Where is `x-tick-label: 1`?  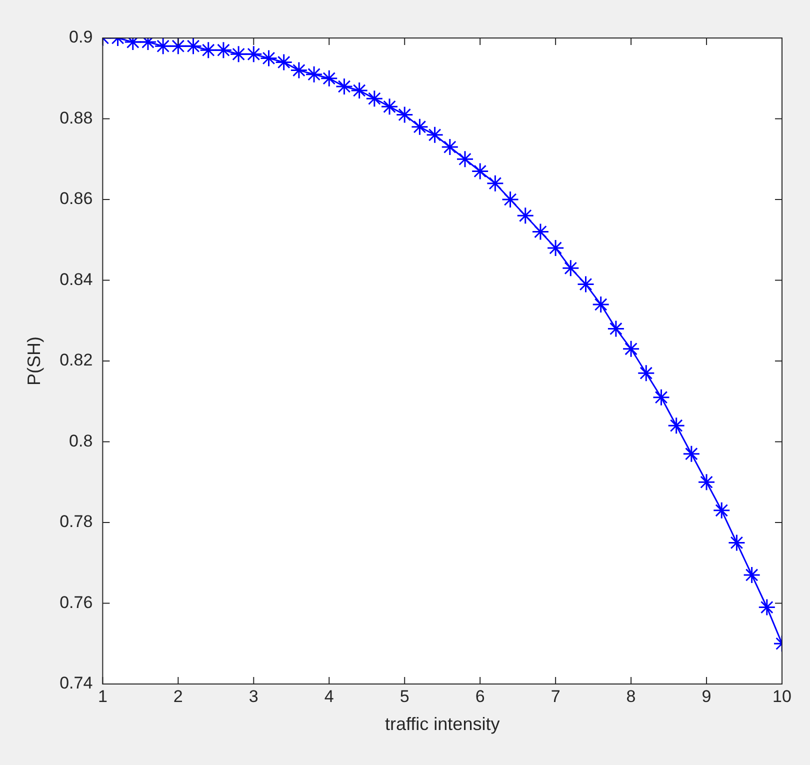
x-tick-label: 1 is located at coordinates (103, 696).